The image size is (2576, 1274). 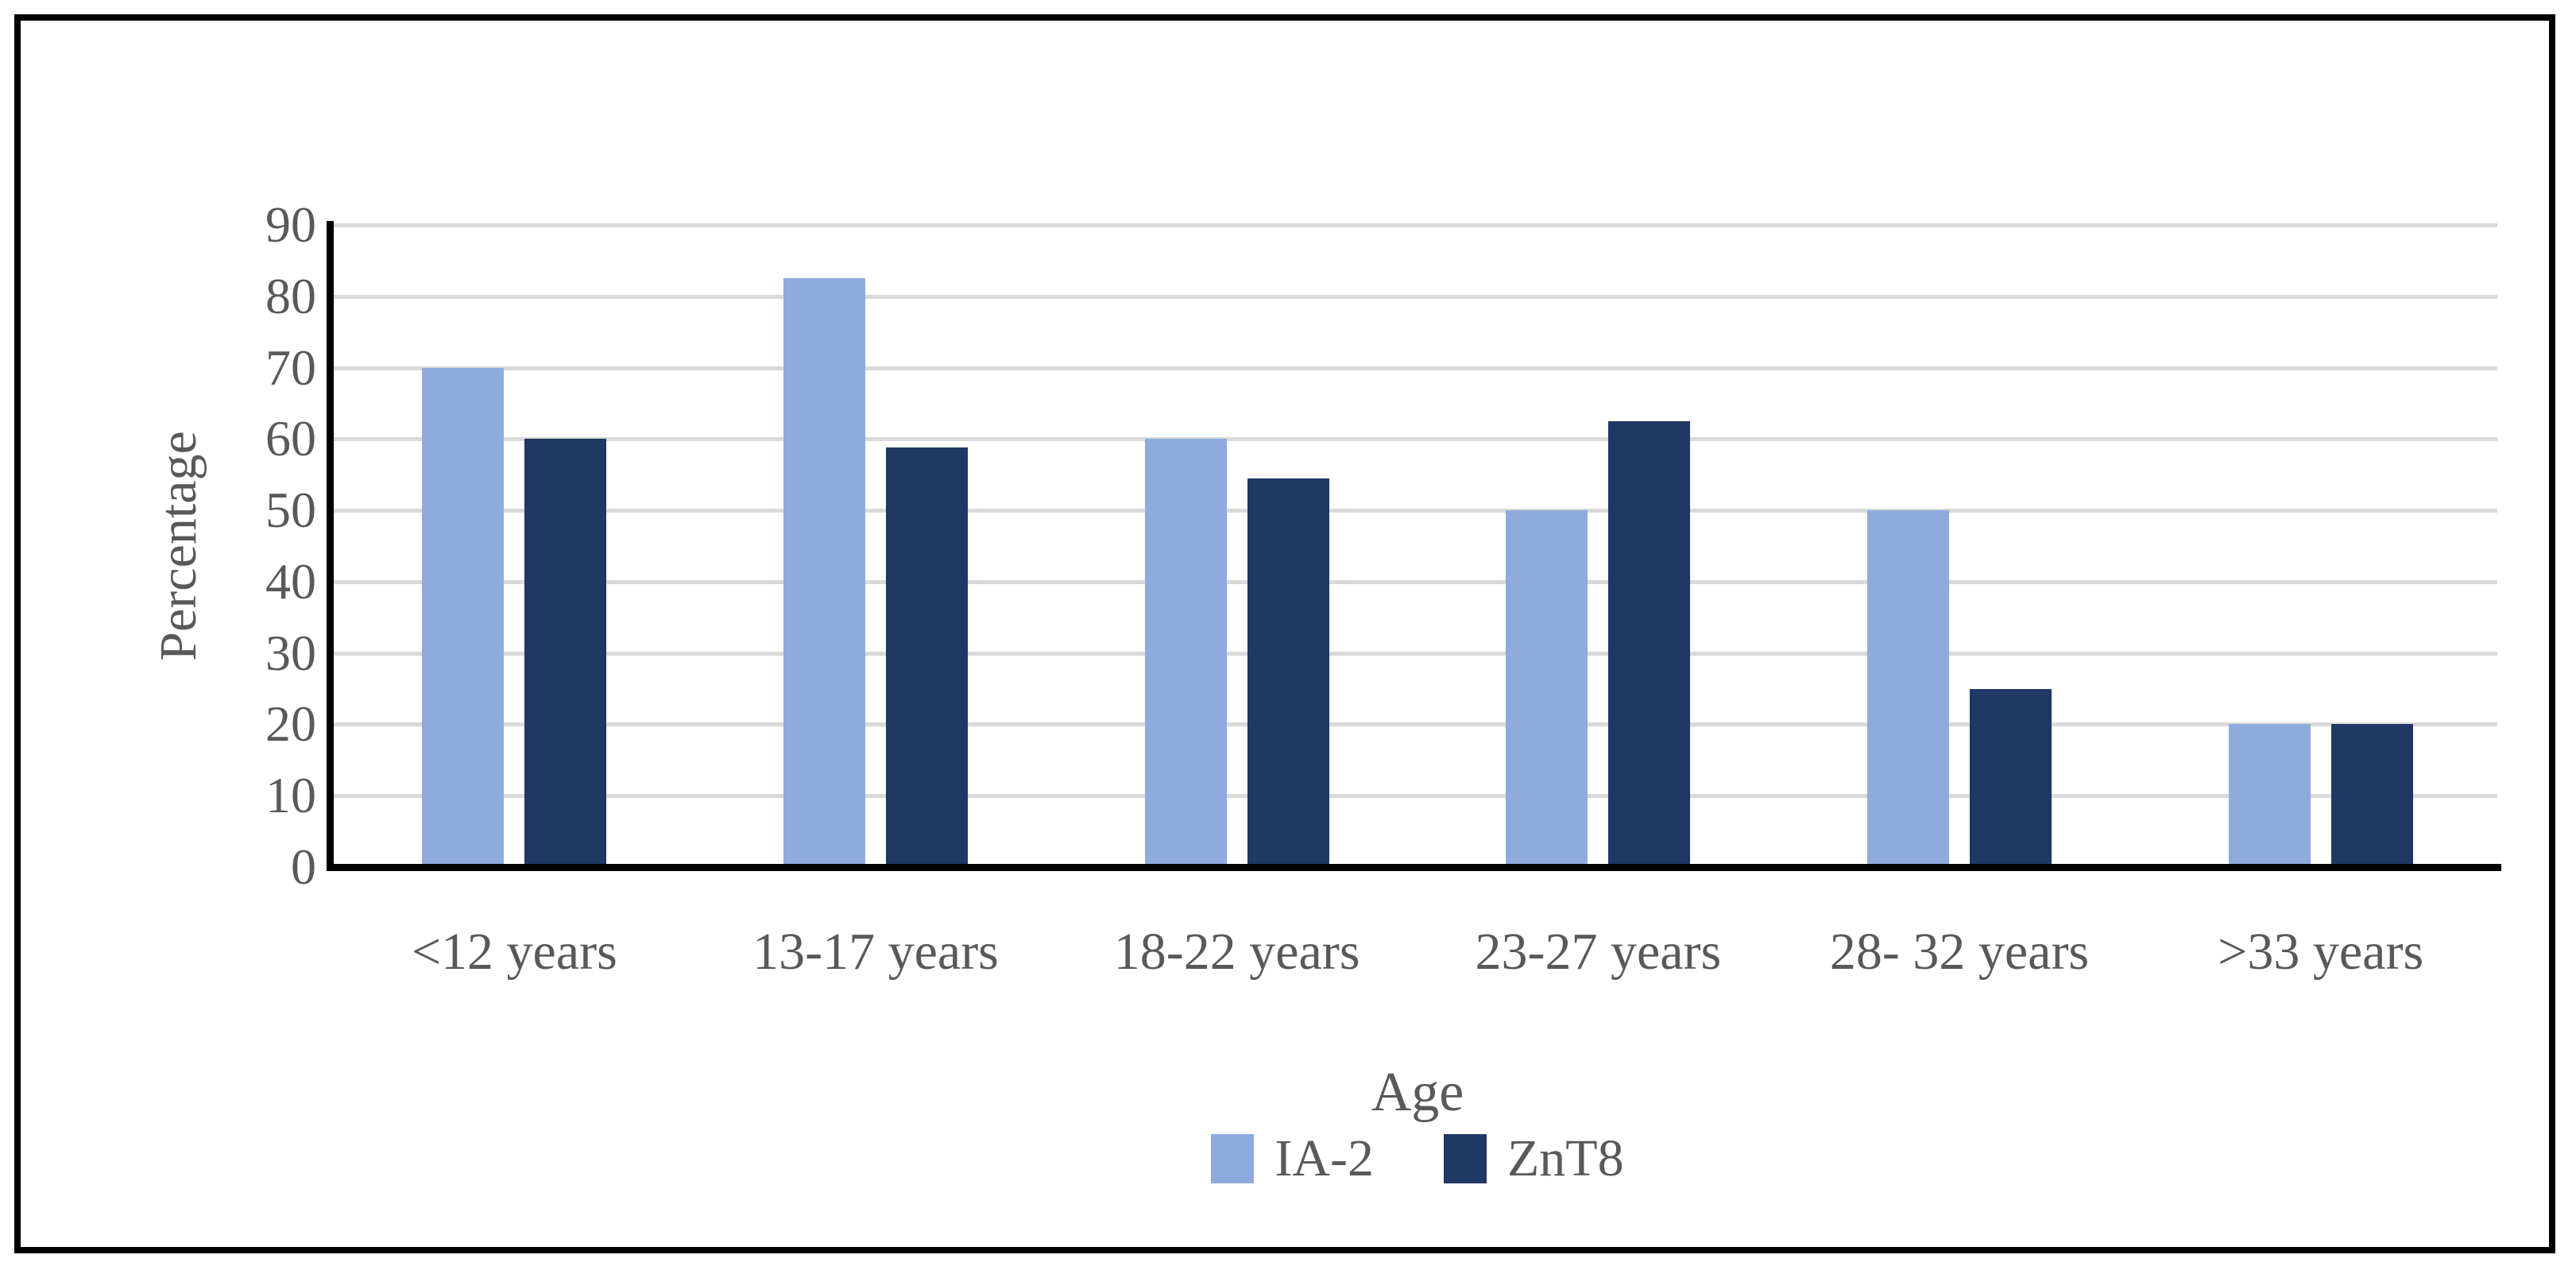 I want to click on x-tick-label: 23-27 years, so click(x=1598, y=952).